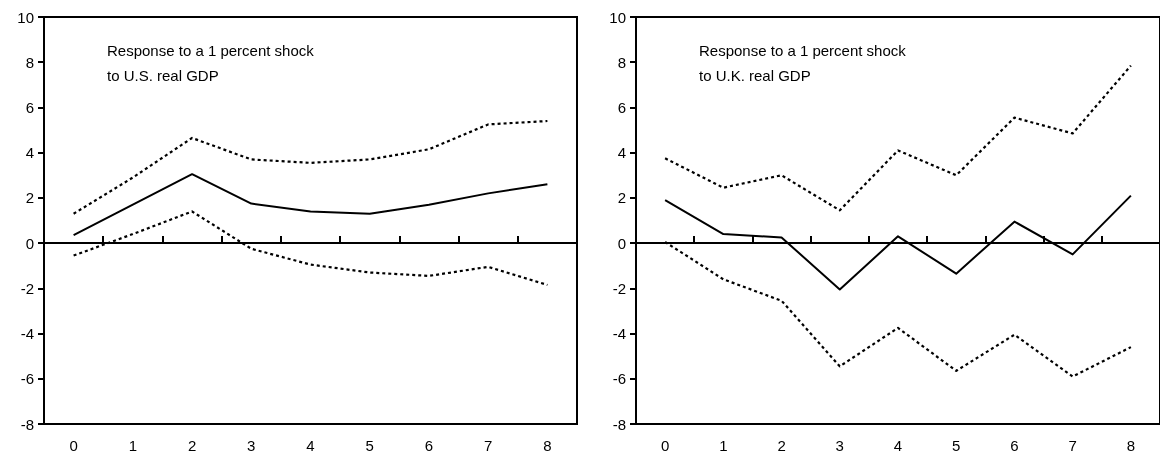 This screenshot has height=466, width=1160. Describe the element at coordinates (803, 63) in the screenshot. I see `text: Response to a 1 percent shock to U.K. real GDP` at that location.